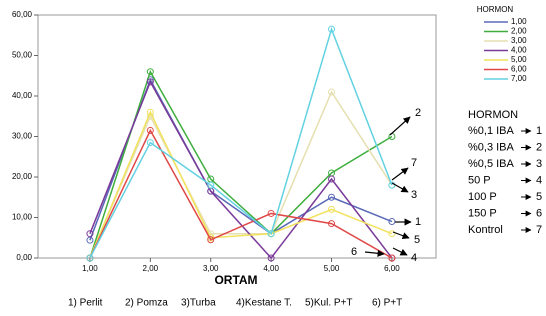  I want to click on annotation: 1, so click(418, 222).